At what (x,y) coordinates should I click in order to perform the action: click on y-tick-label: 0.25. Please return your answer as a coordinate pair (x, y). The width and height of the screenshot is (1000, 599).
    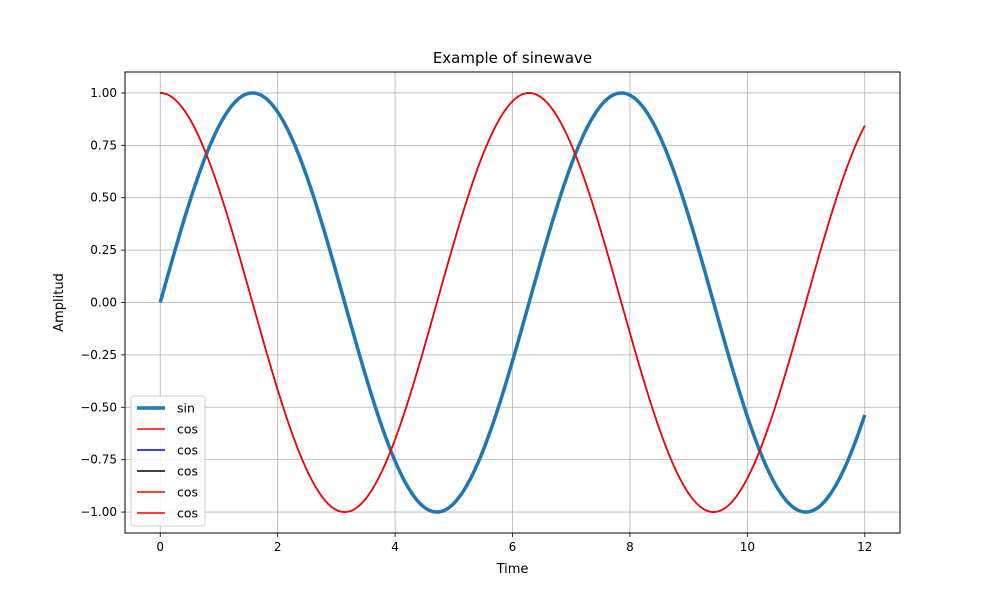
    Looking at the image, I should click on (103, 250).